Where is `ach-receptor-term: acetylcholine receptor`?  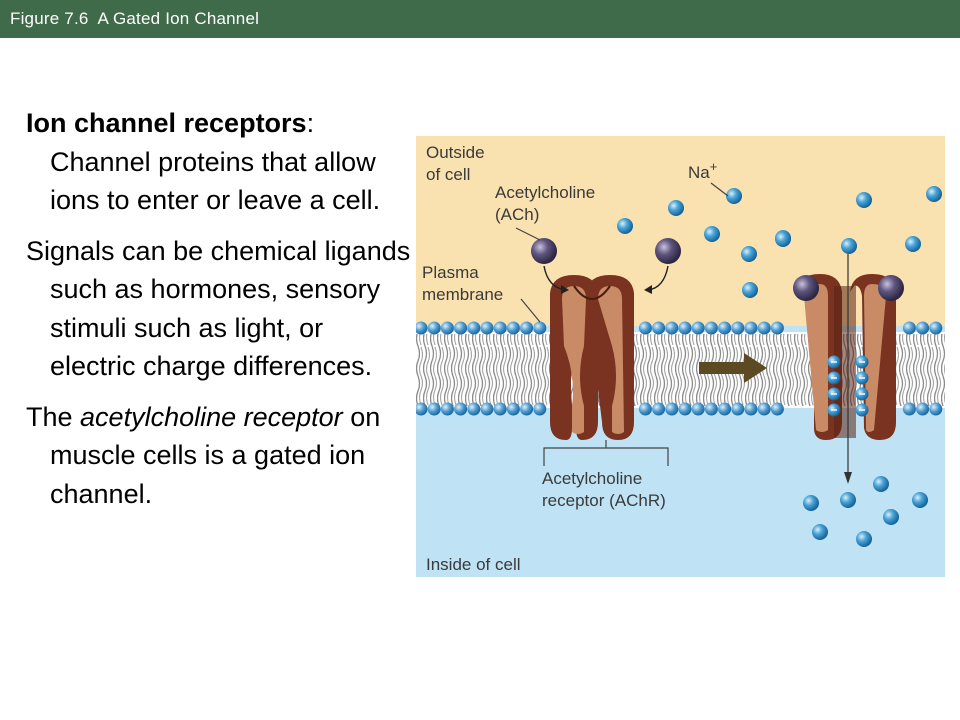
ach-receptor-term: acetylcholine receptor is located at coordinates (211, 416).